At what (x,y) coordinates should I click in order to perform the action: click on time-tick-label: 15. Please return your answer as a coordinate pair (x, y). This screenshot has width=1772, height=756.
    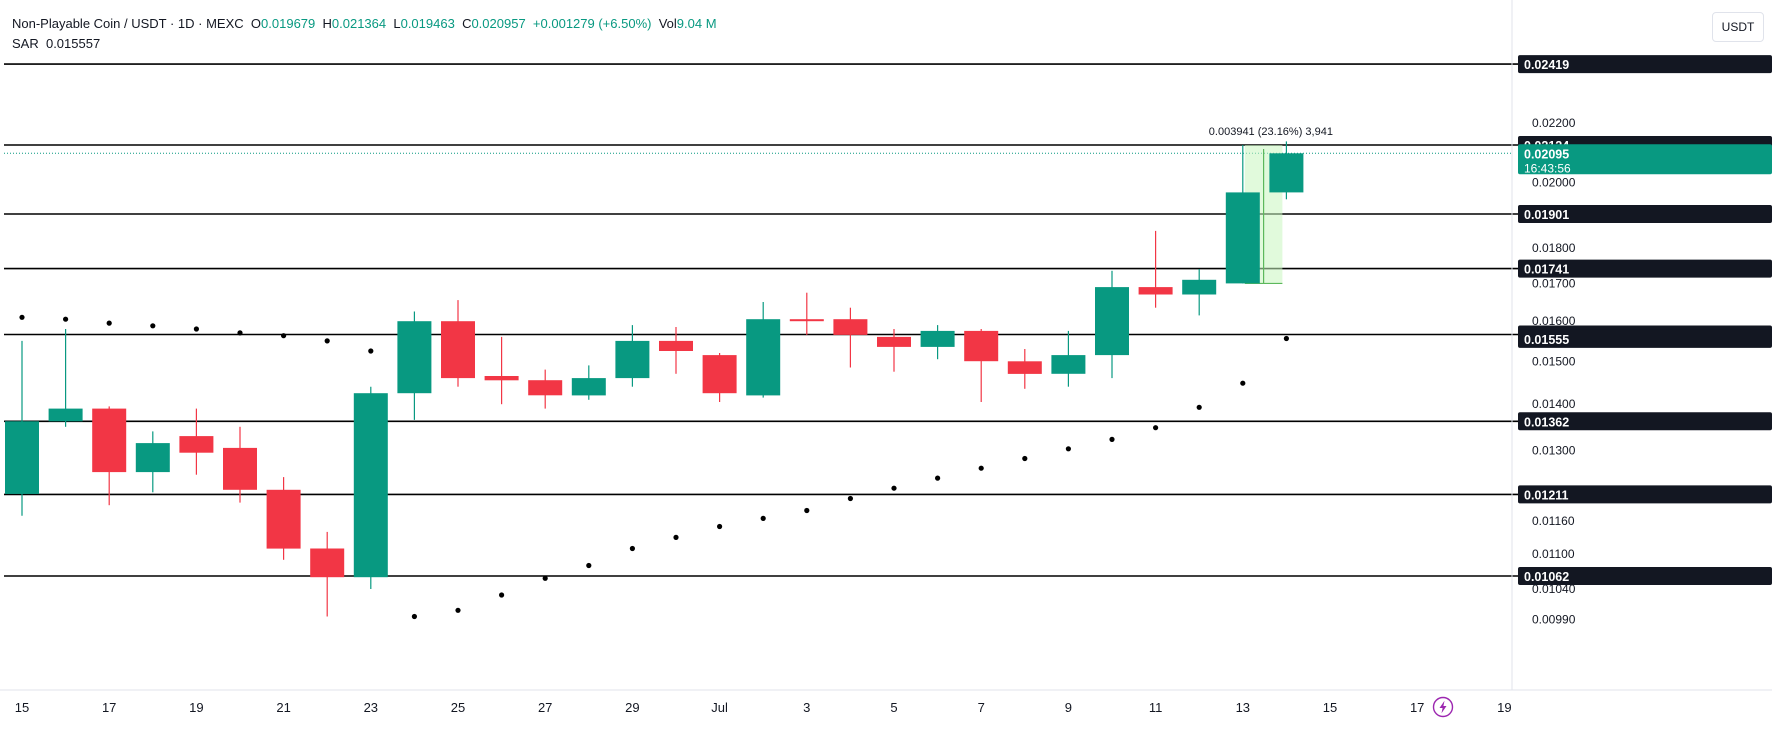
    Looking at the image, I should click on (22, 707).